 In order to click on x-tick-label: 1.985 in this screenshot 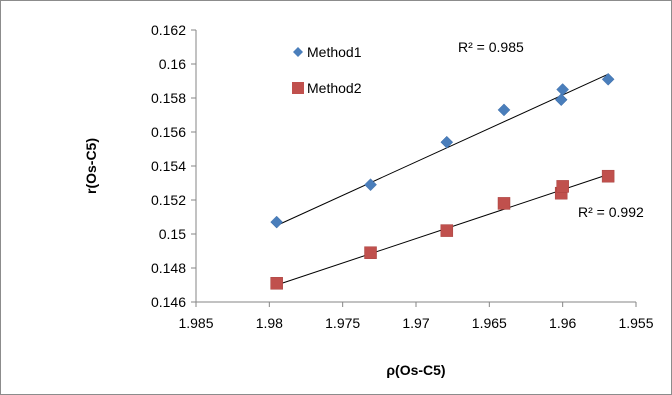, I will do `click(195, 323)`.